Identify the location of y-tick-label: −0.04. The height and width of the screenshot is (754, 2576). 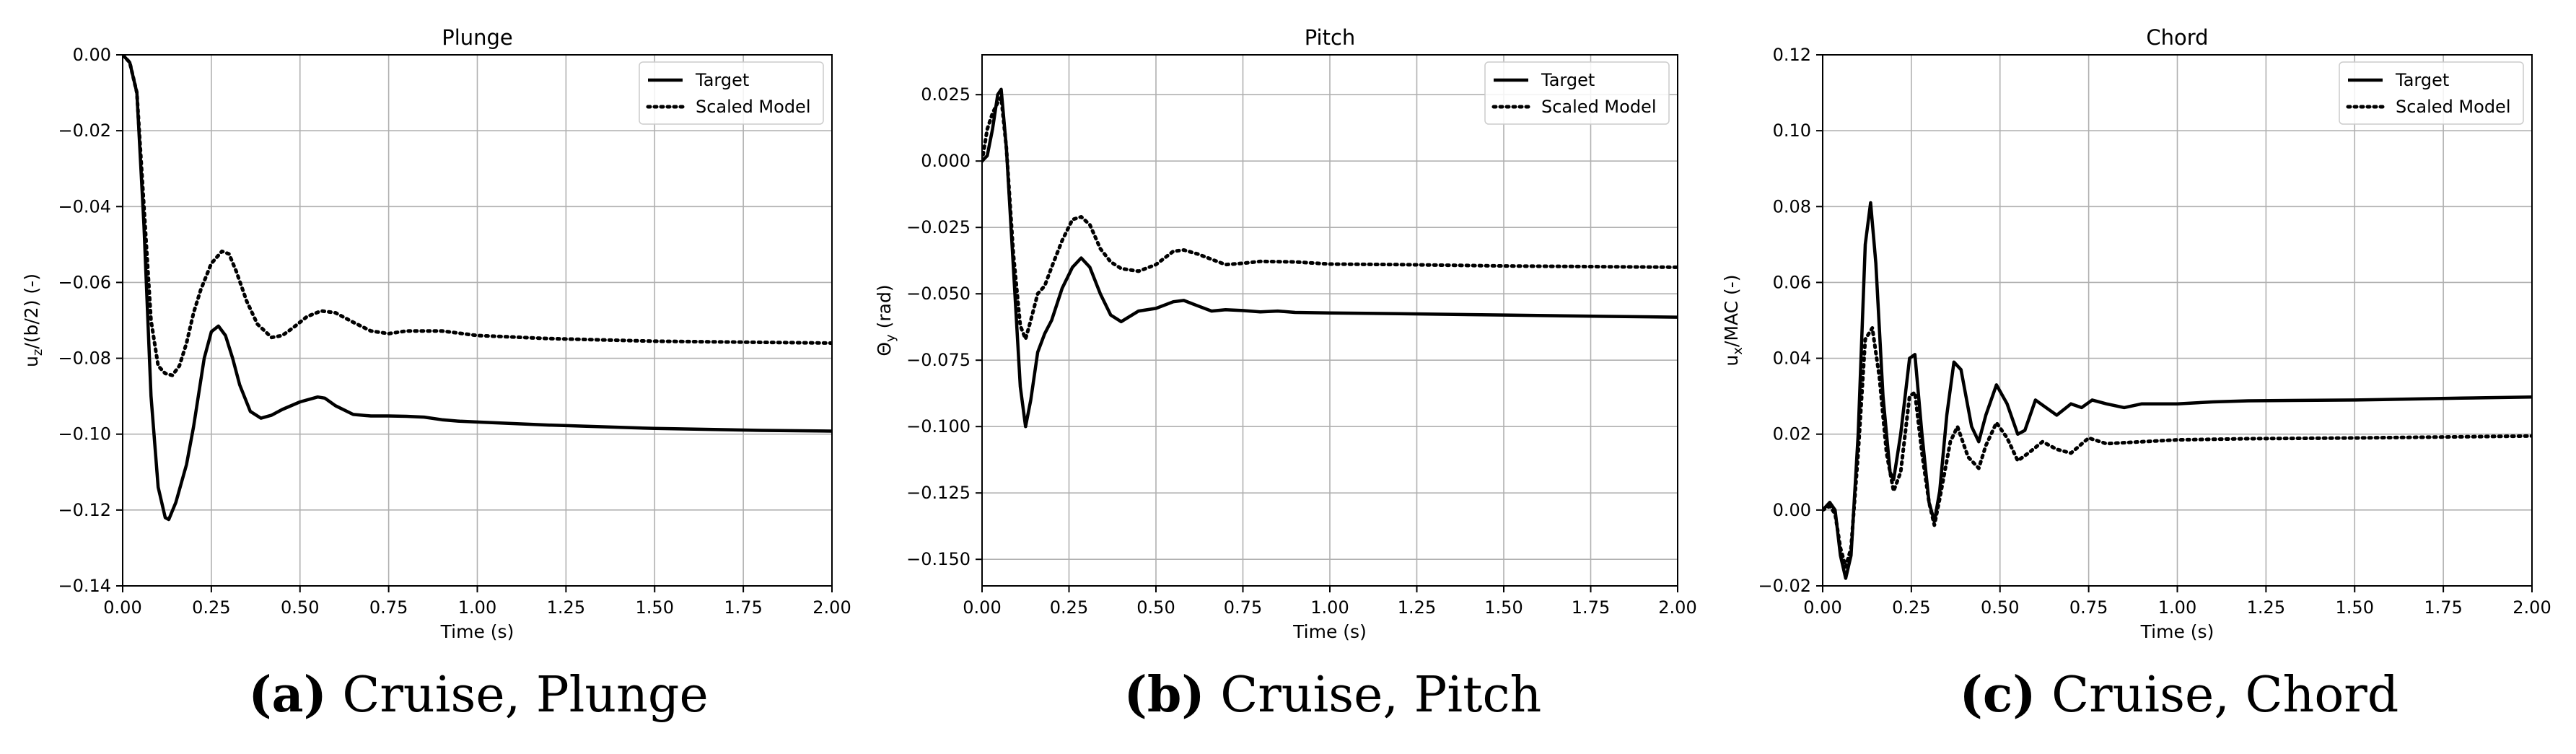
(84, 206).